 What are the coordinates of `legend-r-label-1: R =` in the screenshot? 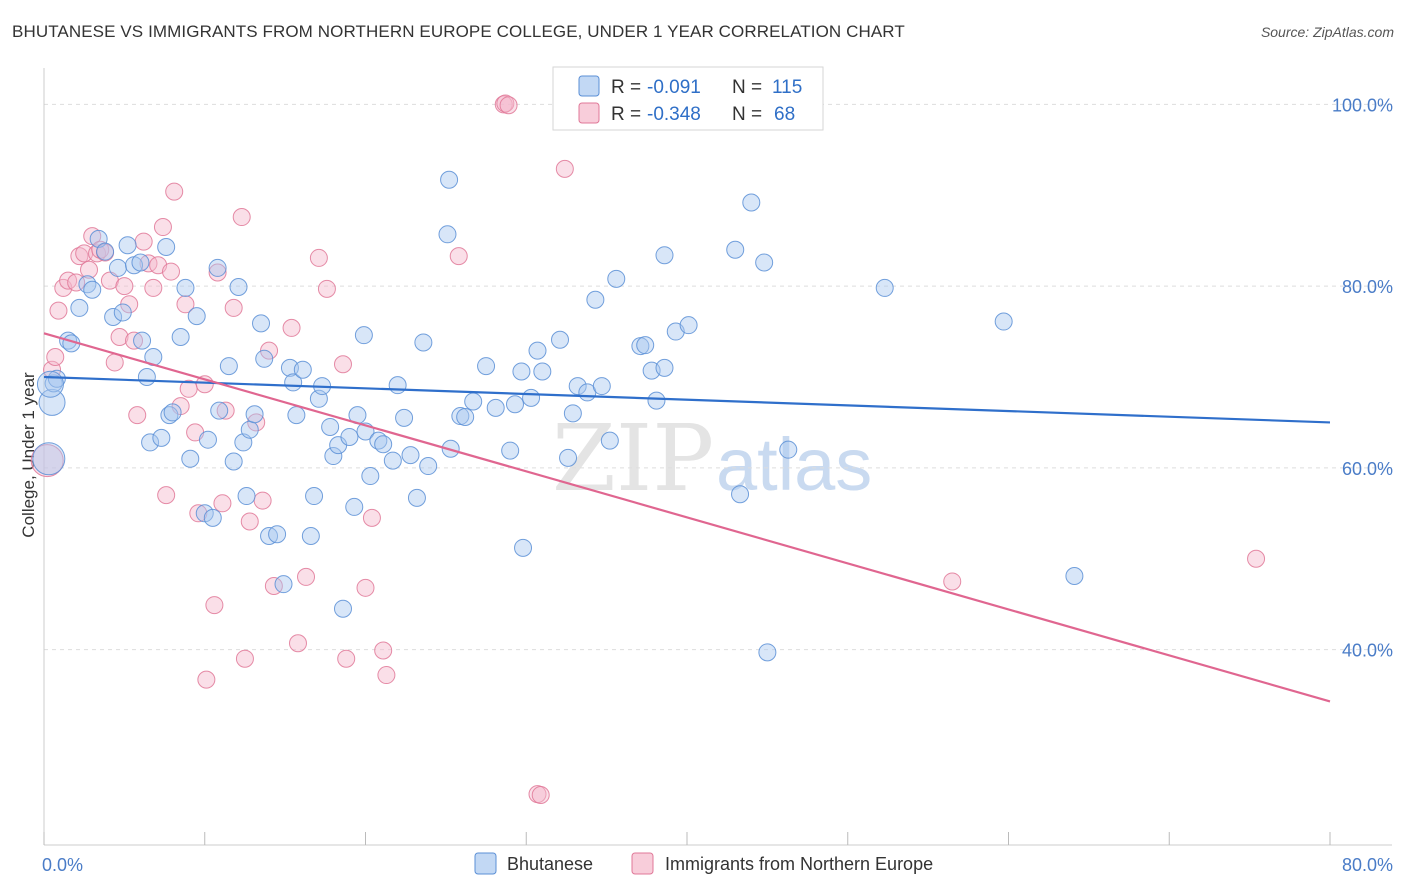 It's located at (626, 87).